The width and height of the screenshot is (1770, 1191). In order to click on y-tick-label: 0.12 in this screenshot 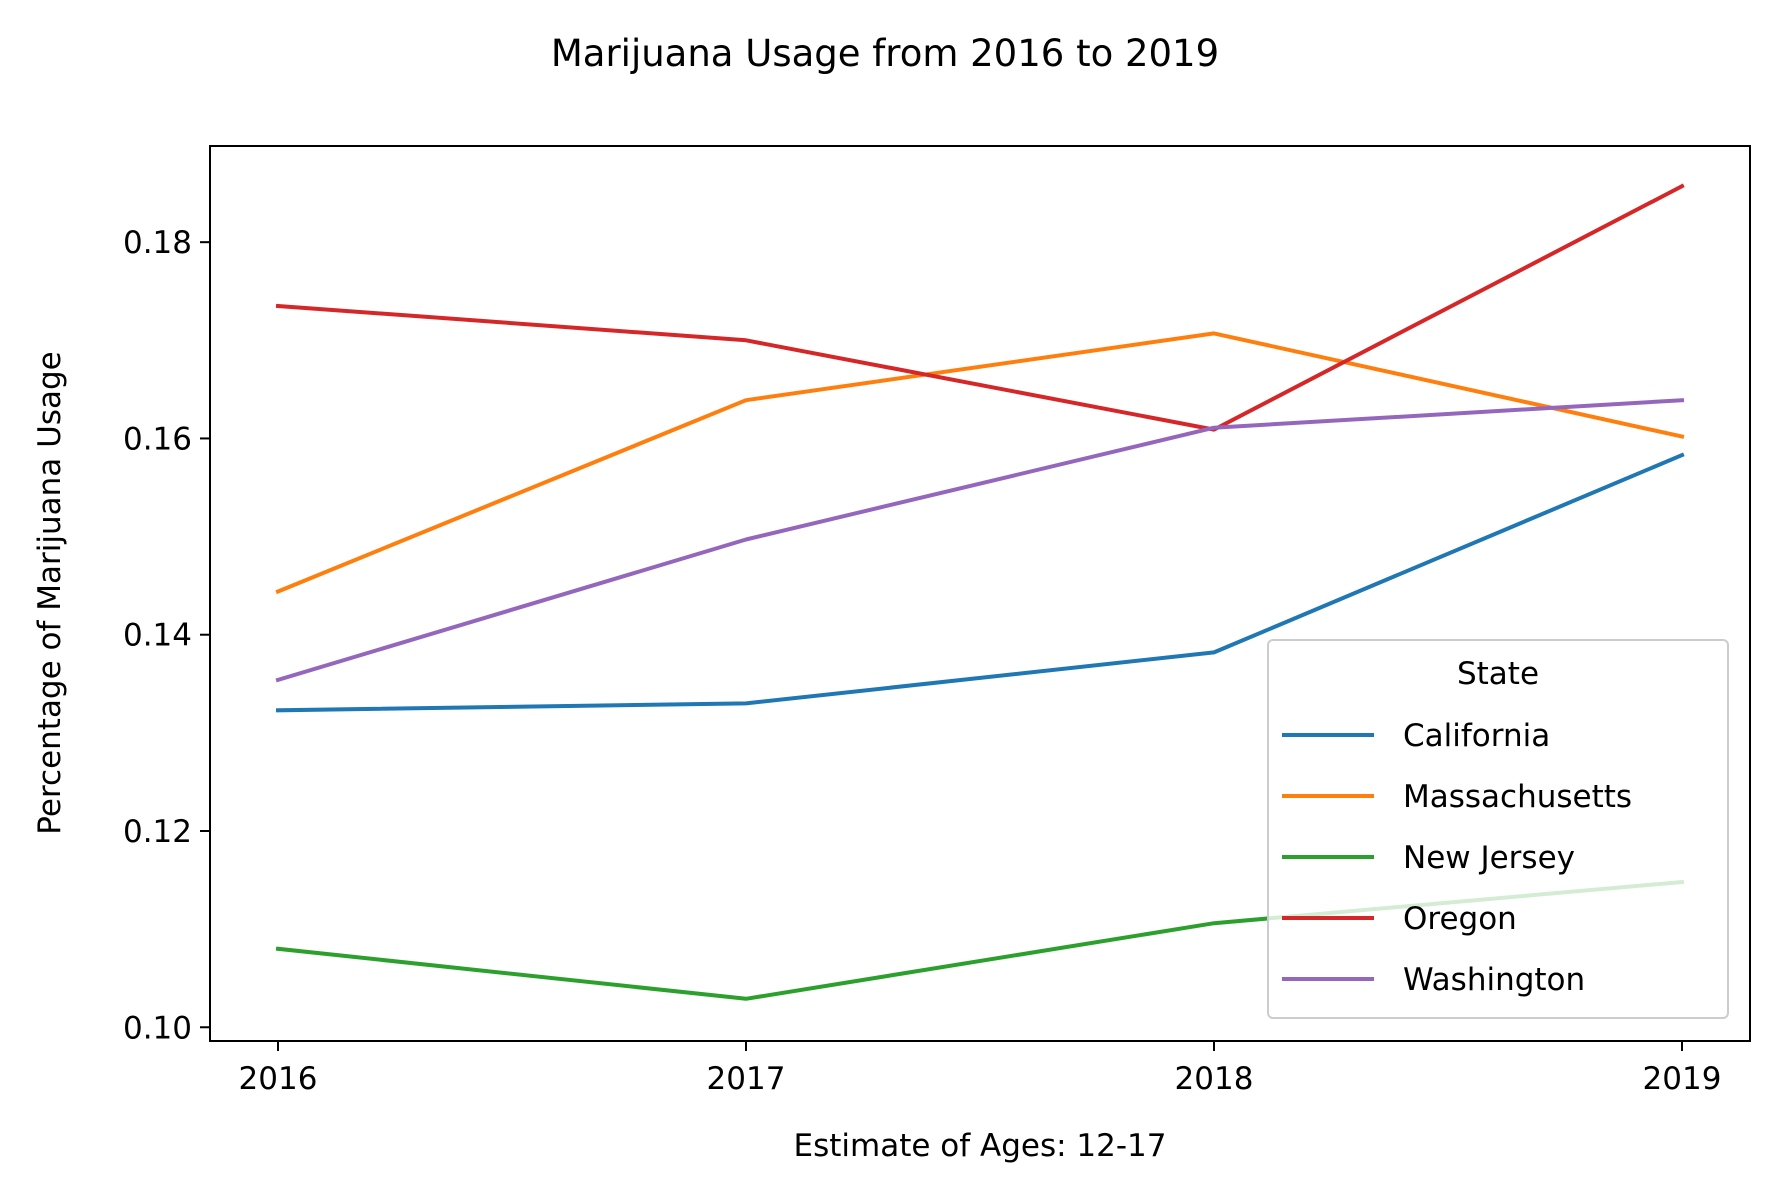, I will do `click(157, 832)`.